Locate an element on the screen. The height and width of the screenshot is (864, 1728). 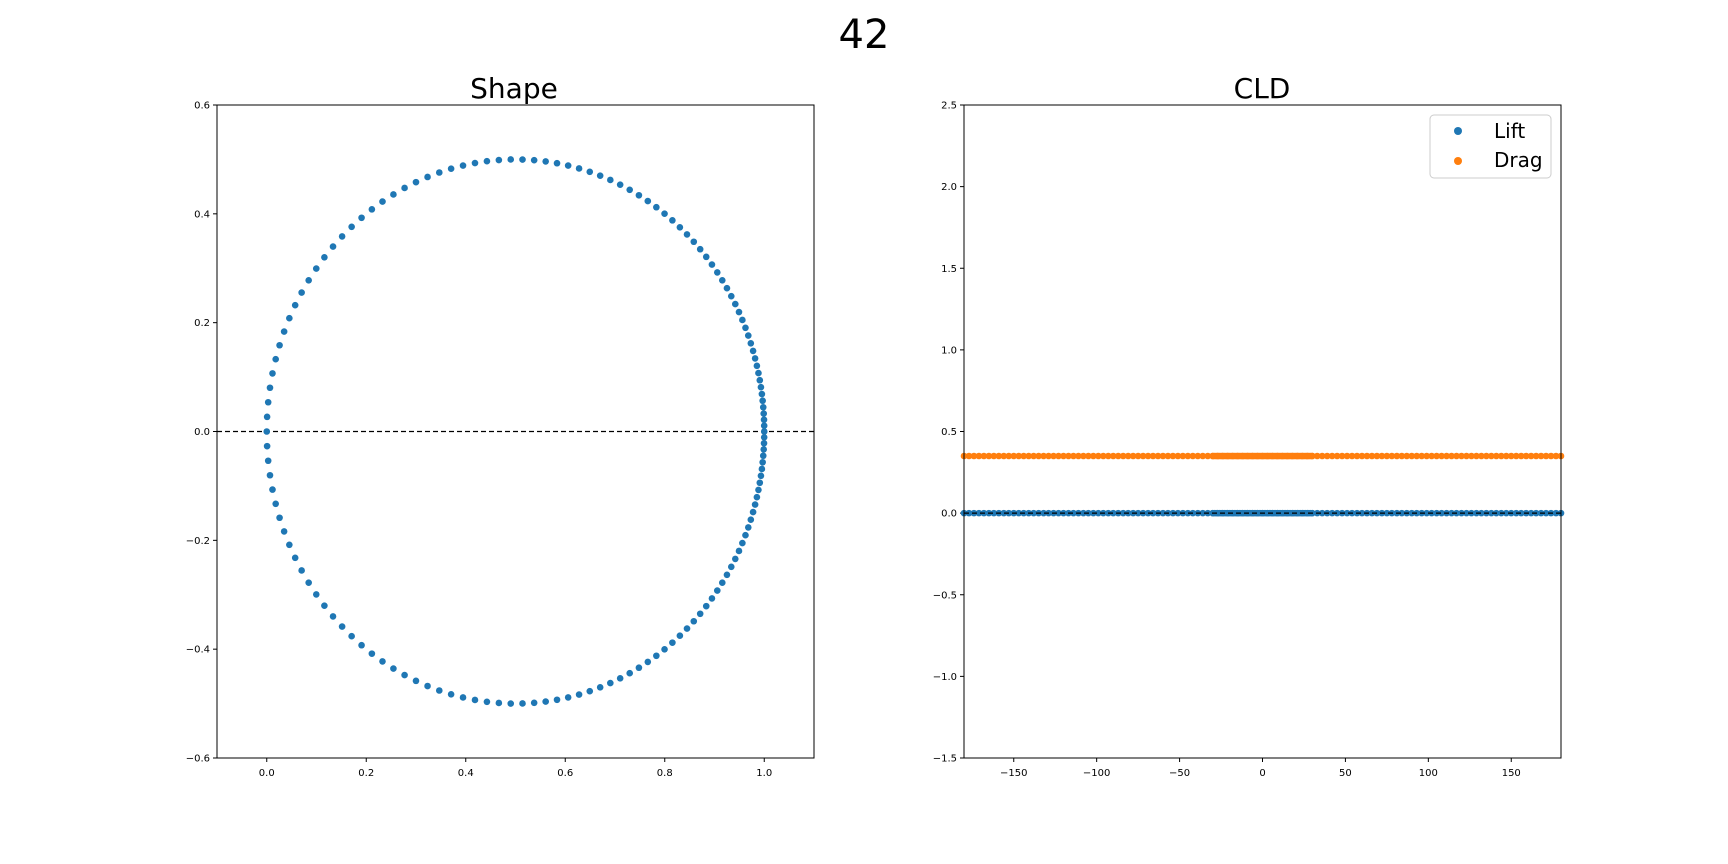
cld-plot-title: CLD is located at coordinates (1262, 88).